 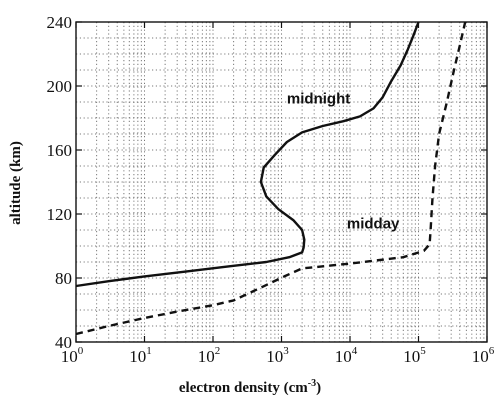 I want to click on x-tick-label: 10⁶, so click(x=483, y=355).